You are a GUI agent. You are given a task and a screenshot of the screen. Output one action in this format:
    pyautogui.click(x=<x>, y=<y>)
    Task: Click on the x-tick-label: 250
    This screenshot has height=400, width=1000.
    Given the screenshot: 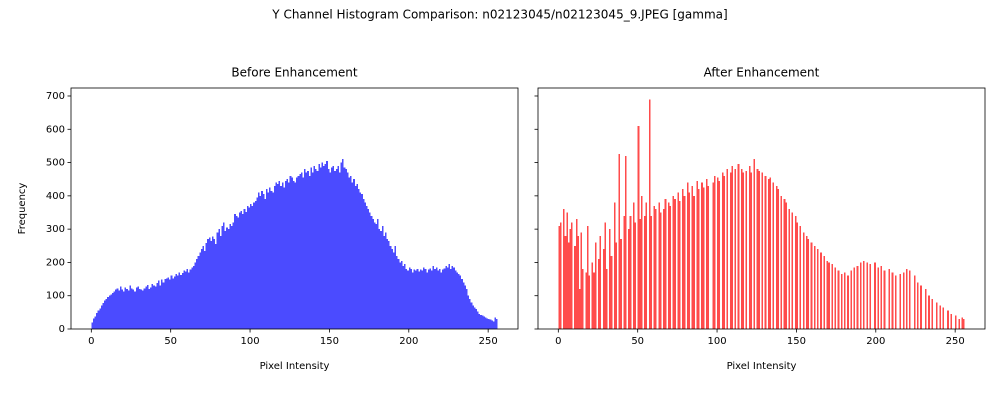 What is the action you would take?
    pyautogui.click(x=488, y=341)
    